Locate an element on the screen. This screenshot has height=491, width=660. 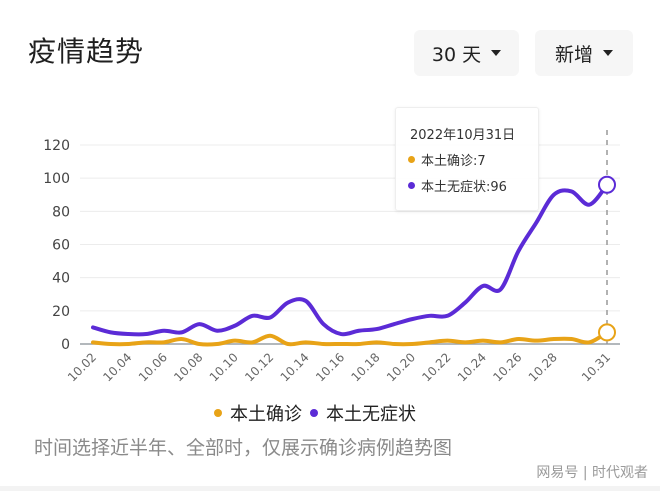
confirmed-highlight-point is located at coordinates (607, 332).